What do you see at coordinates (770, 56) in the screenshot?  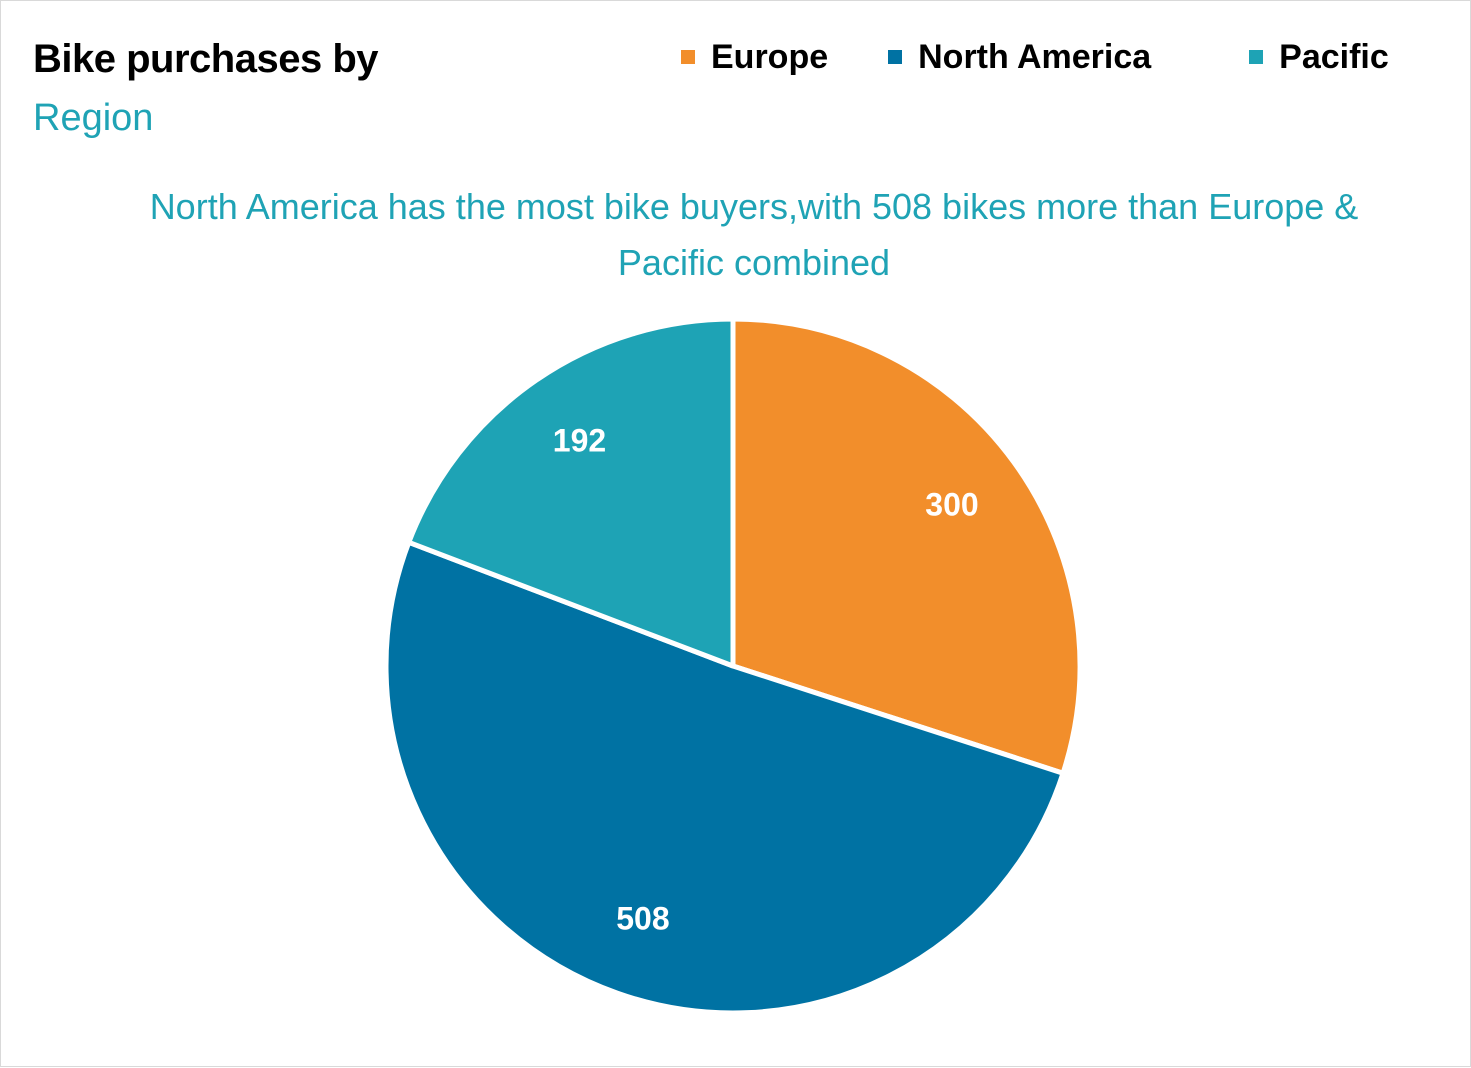 I see `legend-label-europe: Europe` at bounding box center [770, 56].